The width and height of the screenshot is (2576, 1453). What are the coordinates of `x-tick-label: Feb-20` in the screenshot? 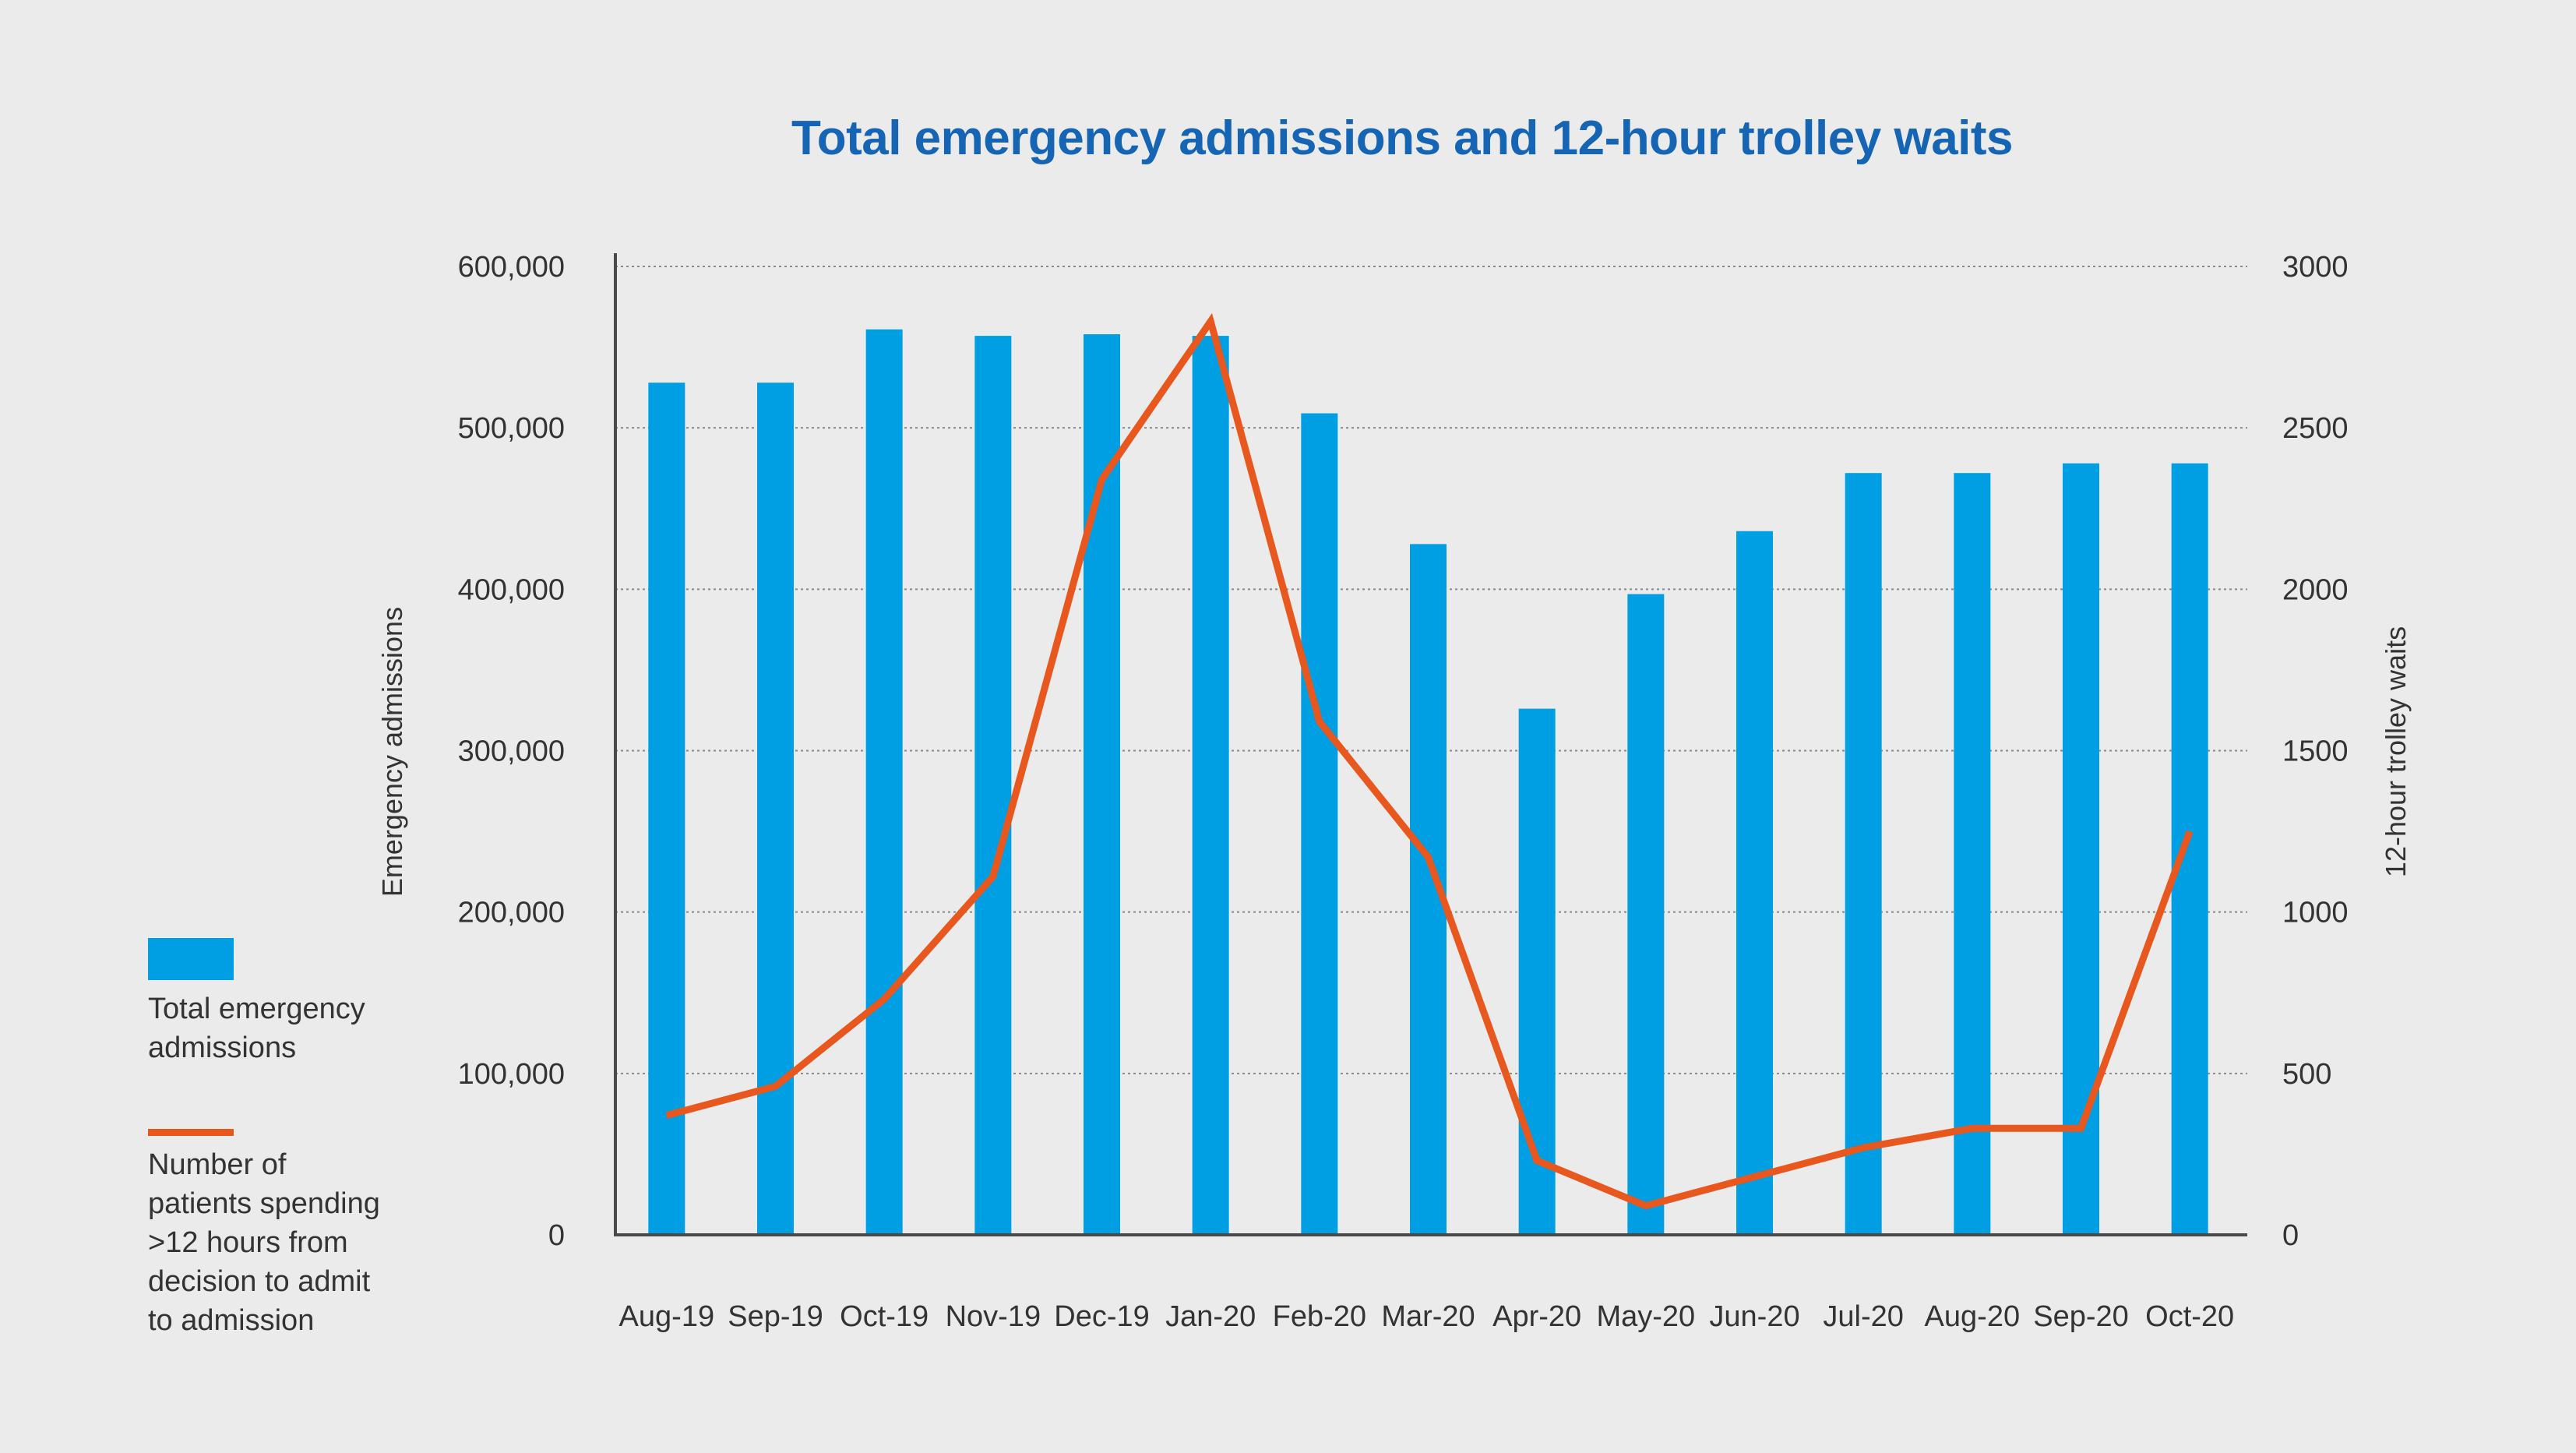 It's located at (1319, 1316).